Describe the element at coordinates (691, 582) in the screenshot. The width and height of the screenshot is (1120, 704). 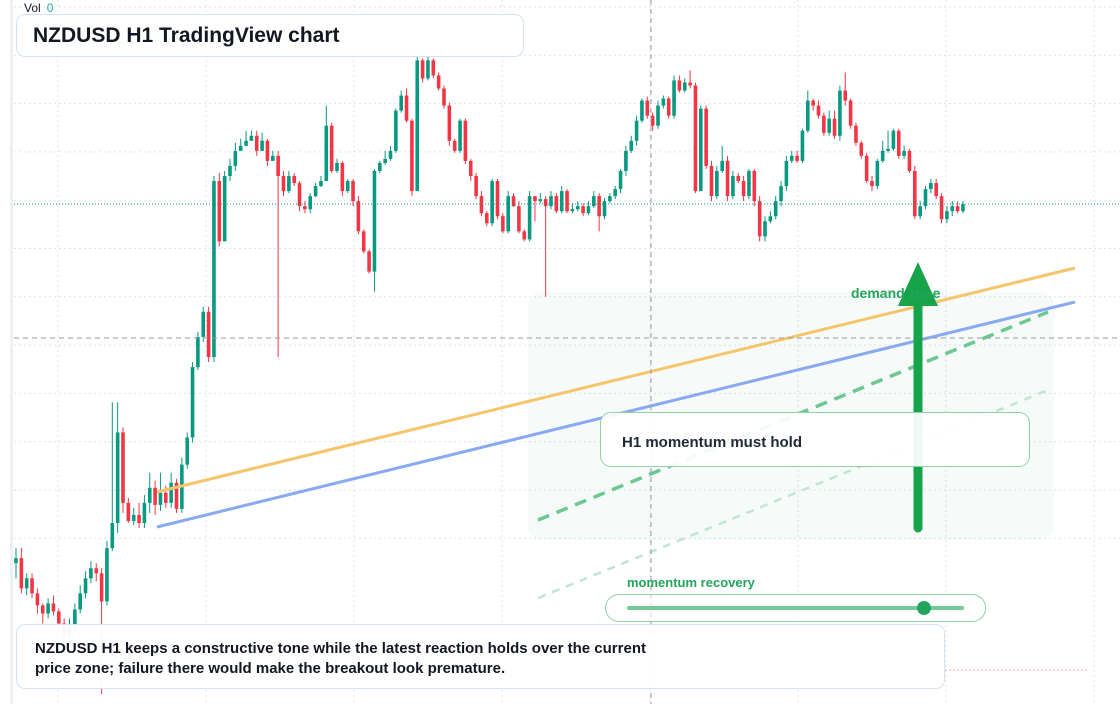
I see `momentum-recovery-label: momentum recovery` at that location.